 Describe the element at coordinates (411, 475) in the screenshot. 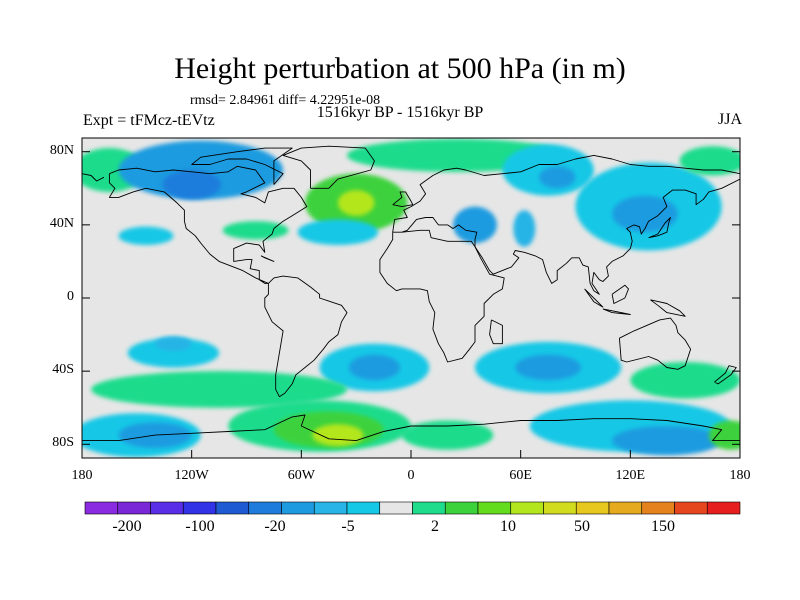

I see `lon-tick-label: 0` at that location.